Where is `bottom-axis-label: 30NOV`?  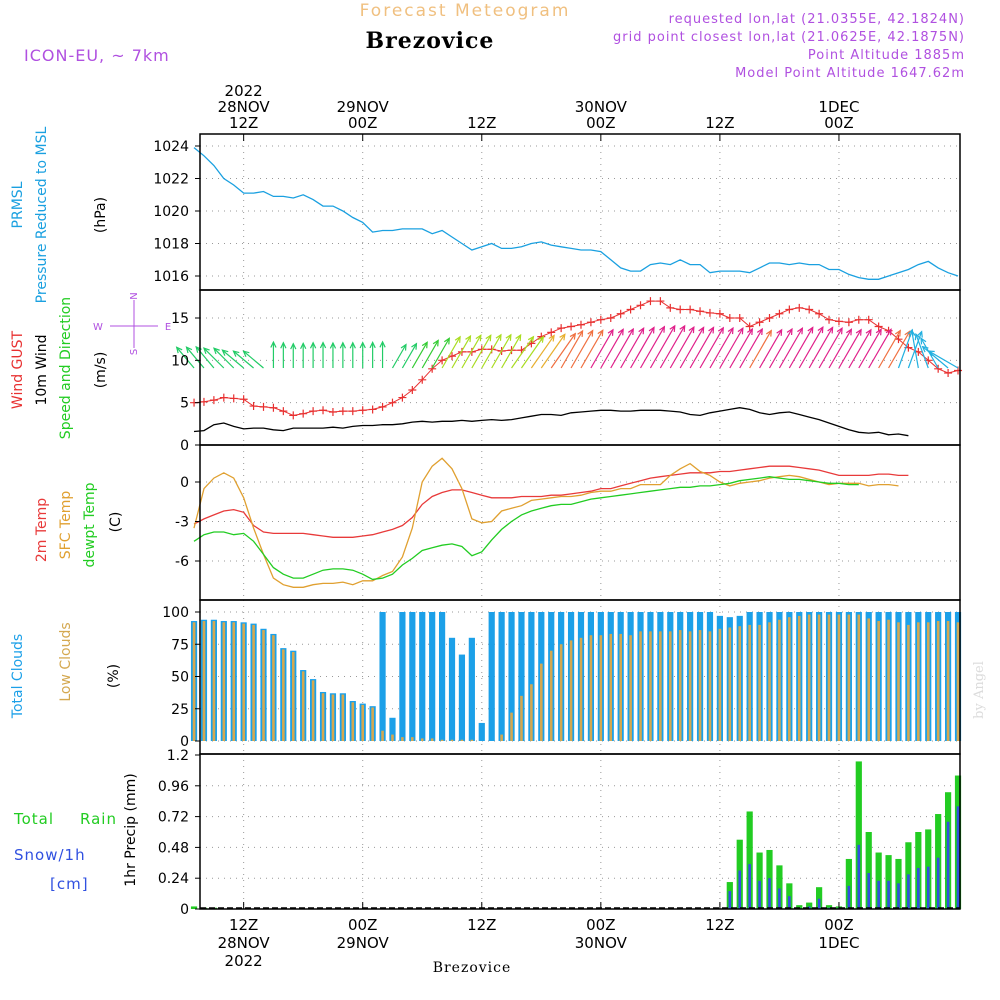 bottom-axis-label: 30NOV is located at coordinates (601, 943).